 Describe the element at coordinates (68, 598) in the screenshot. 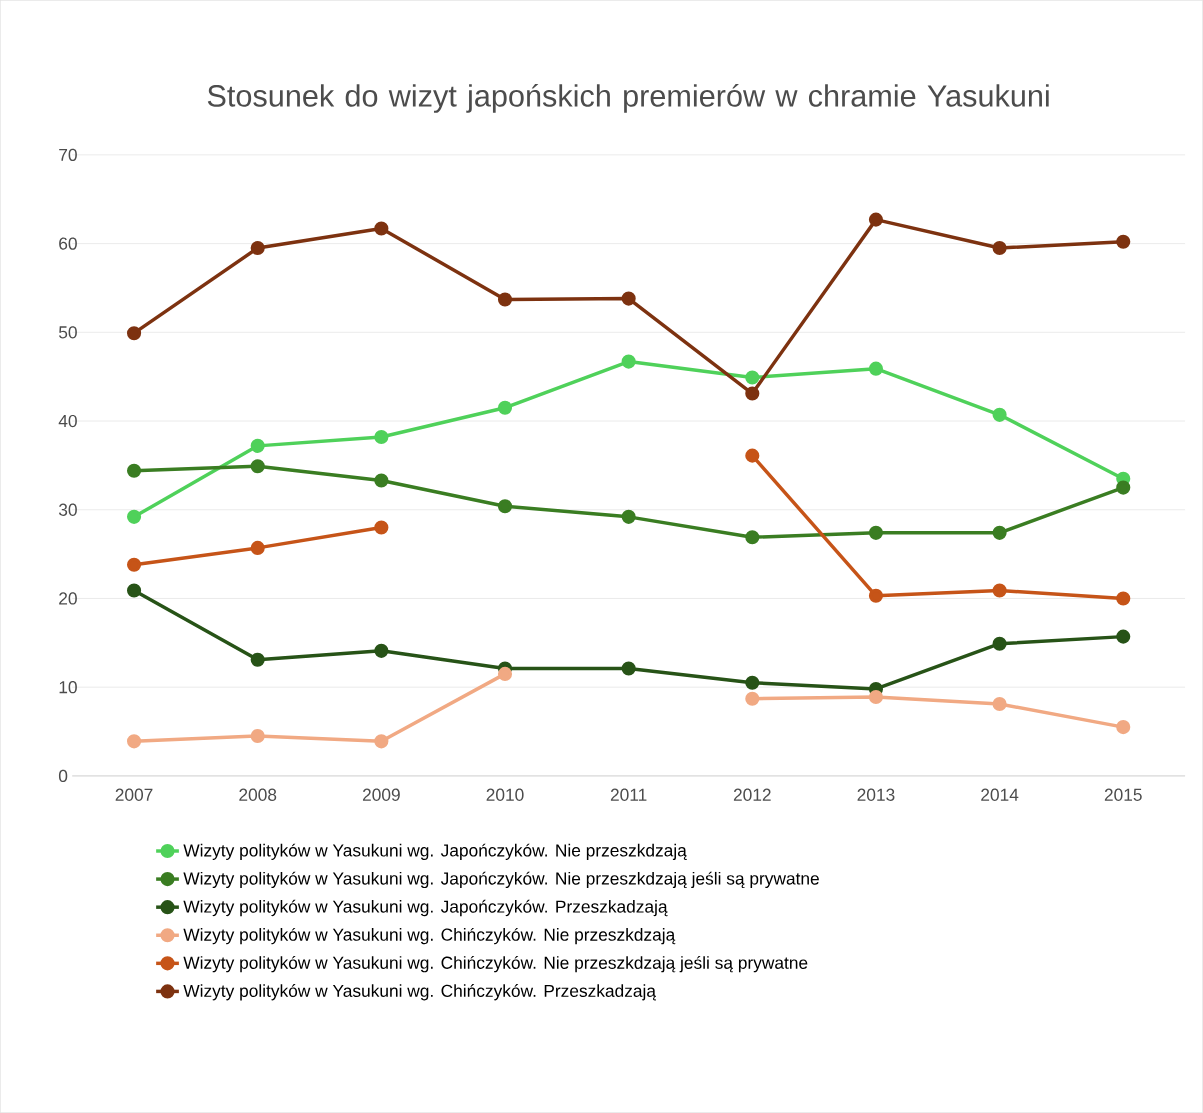

I see `y-tick-label: 20` at that location.